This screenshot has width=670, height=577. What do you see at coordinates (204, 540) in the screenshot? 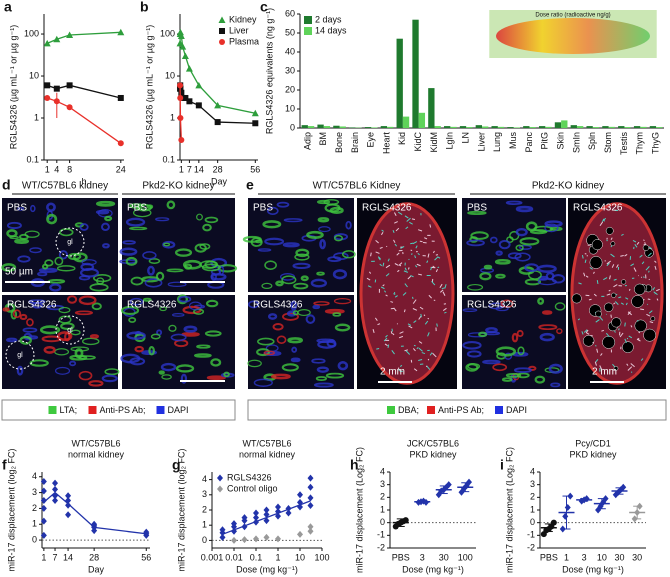
I see `y-tick-label: 0` at bounding box center [204, 540].